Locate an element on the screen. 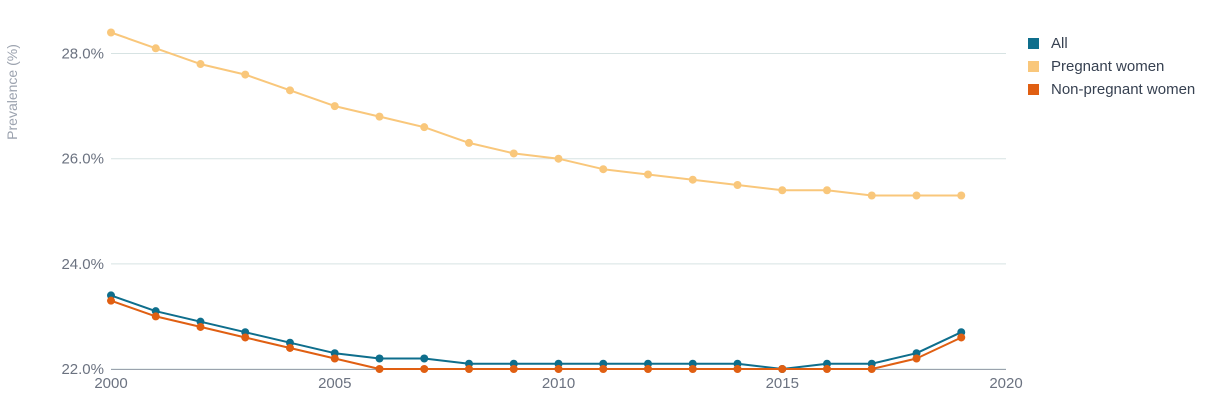 The image size is (1230, 403). legend-label: Non-pregnant women is located at coordinates (1123, 89).